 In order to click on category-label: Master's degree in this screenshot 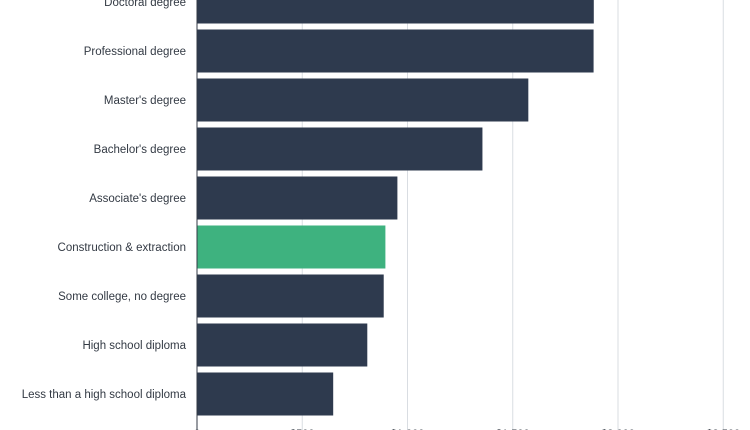, I will do `click(145, 101)`.